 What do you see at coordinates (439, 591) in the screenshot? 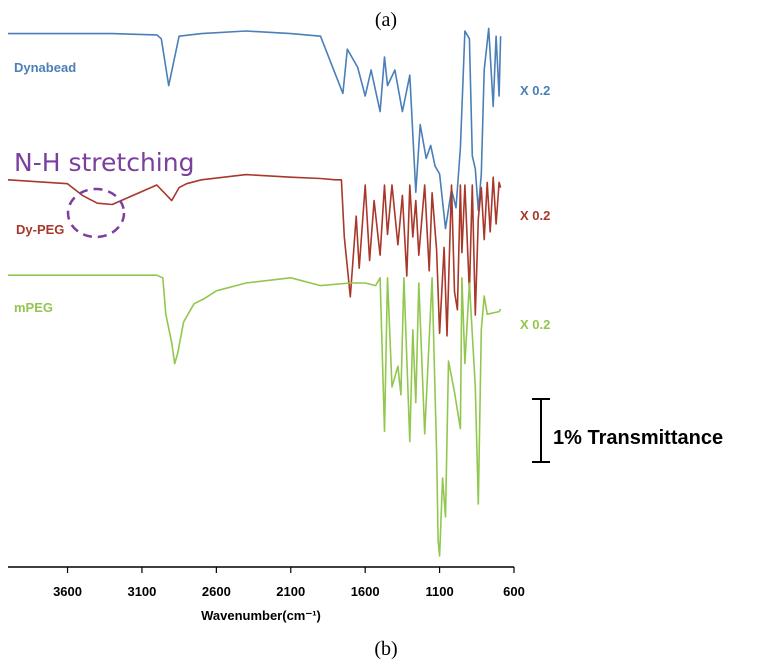
I see `x-tick-label: 1100` at bounding box center [439, 591].